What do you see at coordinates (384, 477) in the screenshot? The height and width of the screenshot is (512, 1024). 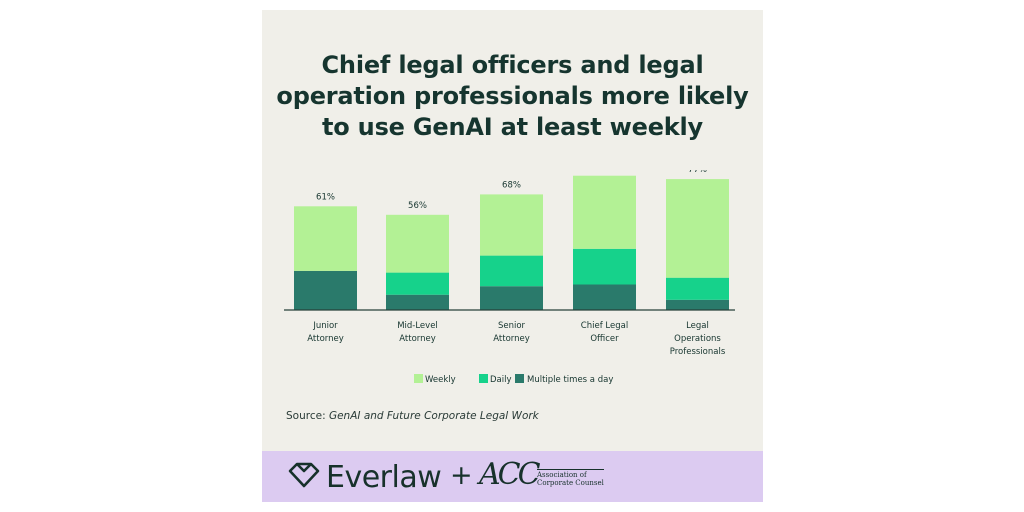 I see `everlaw-brand-name: Everlaw` at bounding box center [384, 477].